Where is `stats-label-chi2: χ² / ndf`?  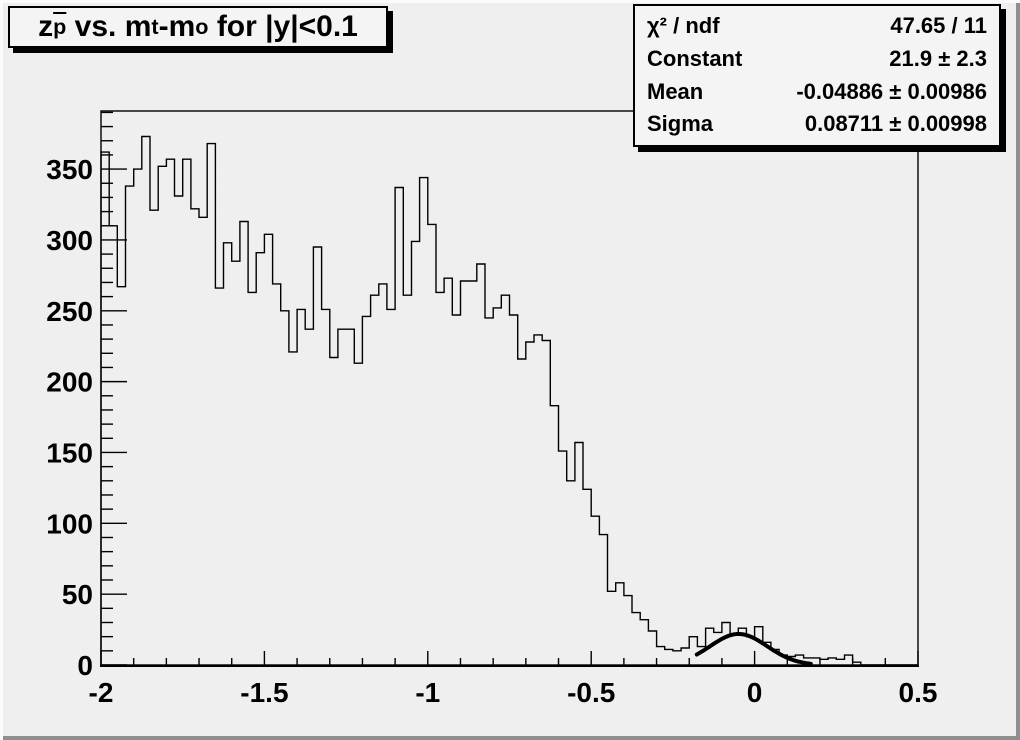
stats-label-chi2: χ² / ndf is located at coordinates (683, 26).